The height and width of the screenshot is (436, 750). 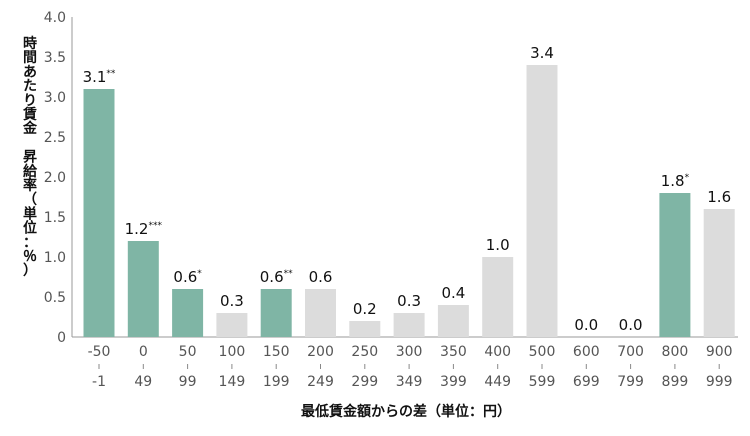 What do you see at coordinates (144, 229) in the screenshot?
I see `value-label: 1.2***` at bounding box center [144, 229].